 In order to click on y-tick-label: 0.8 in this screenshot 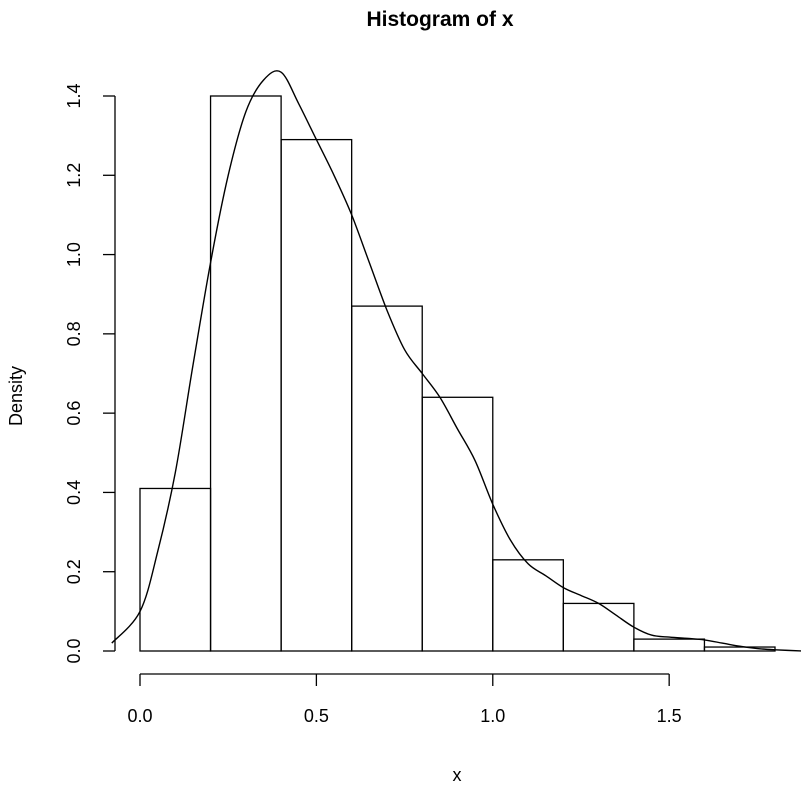, I will do `click(74, 333)`.